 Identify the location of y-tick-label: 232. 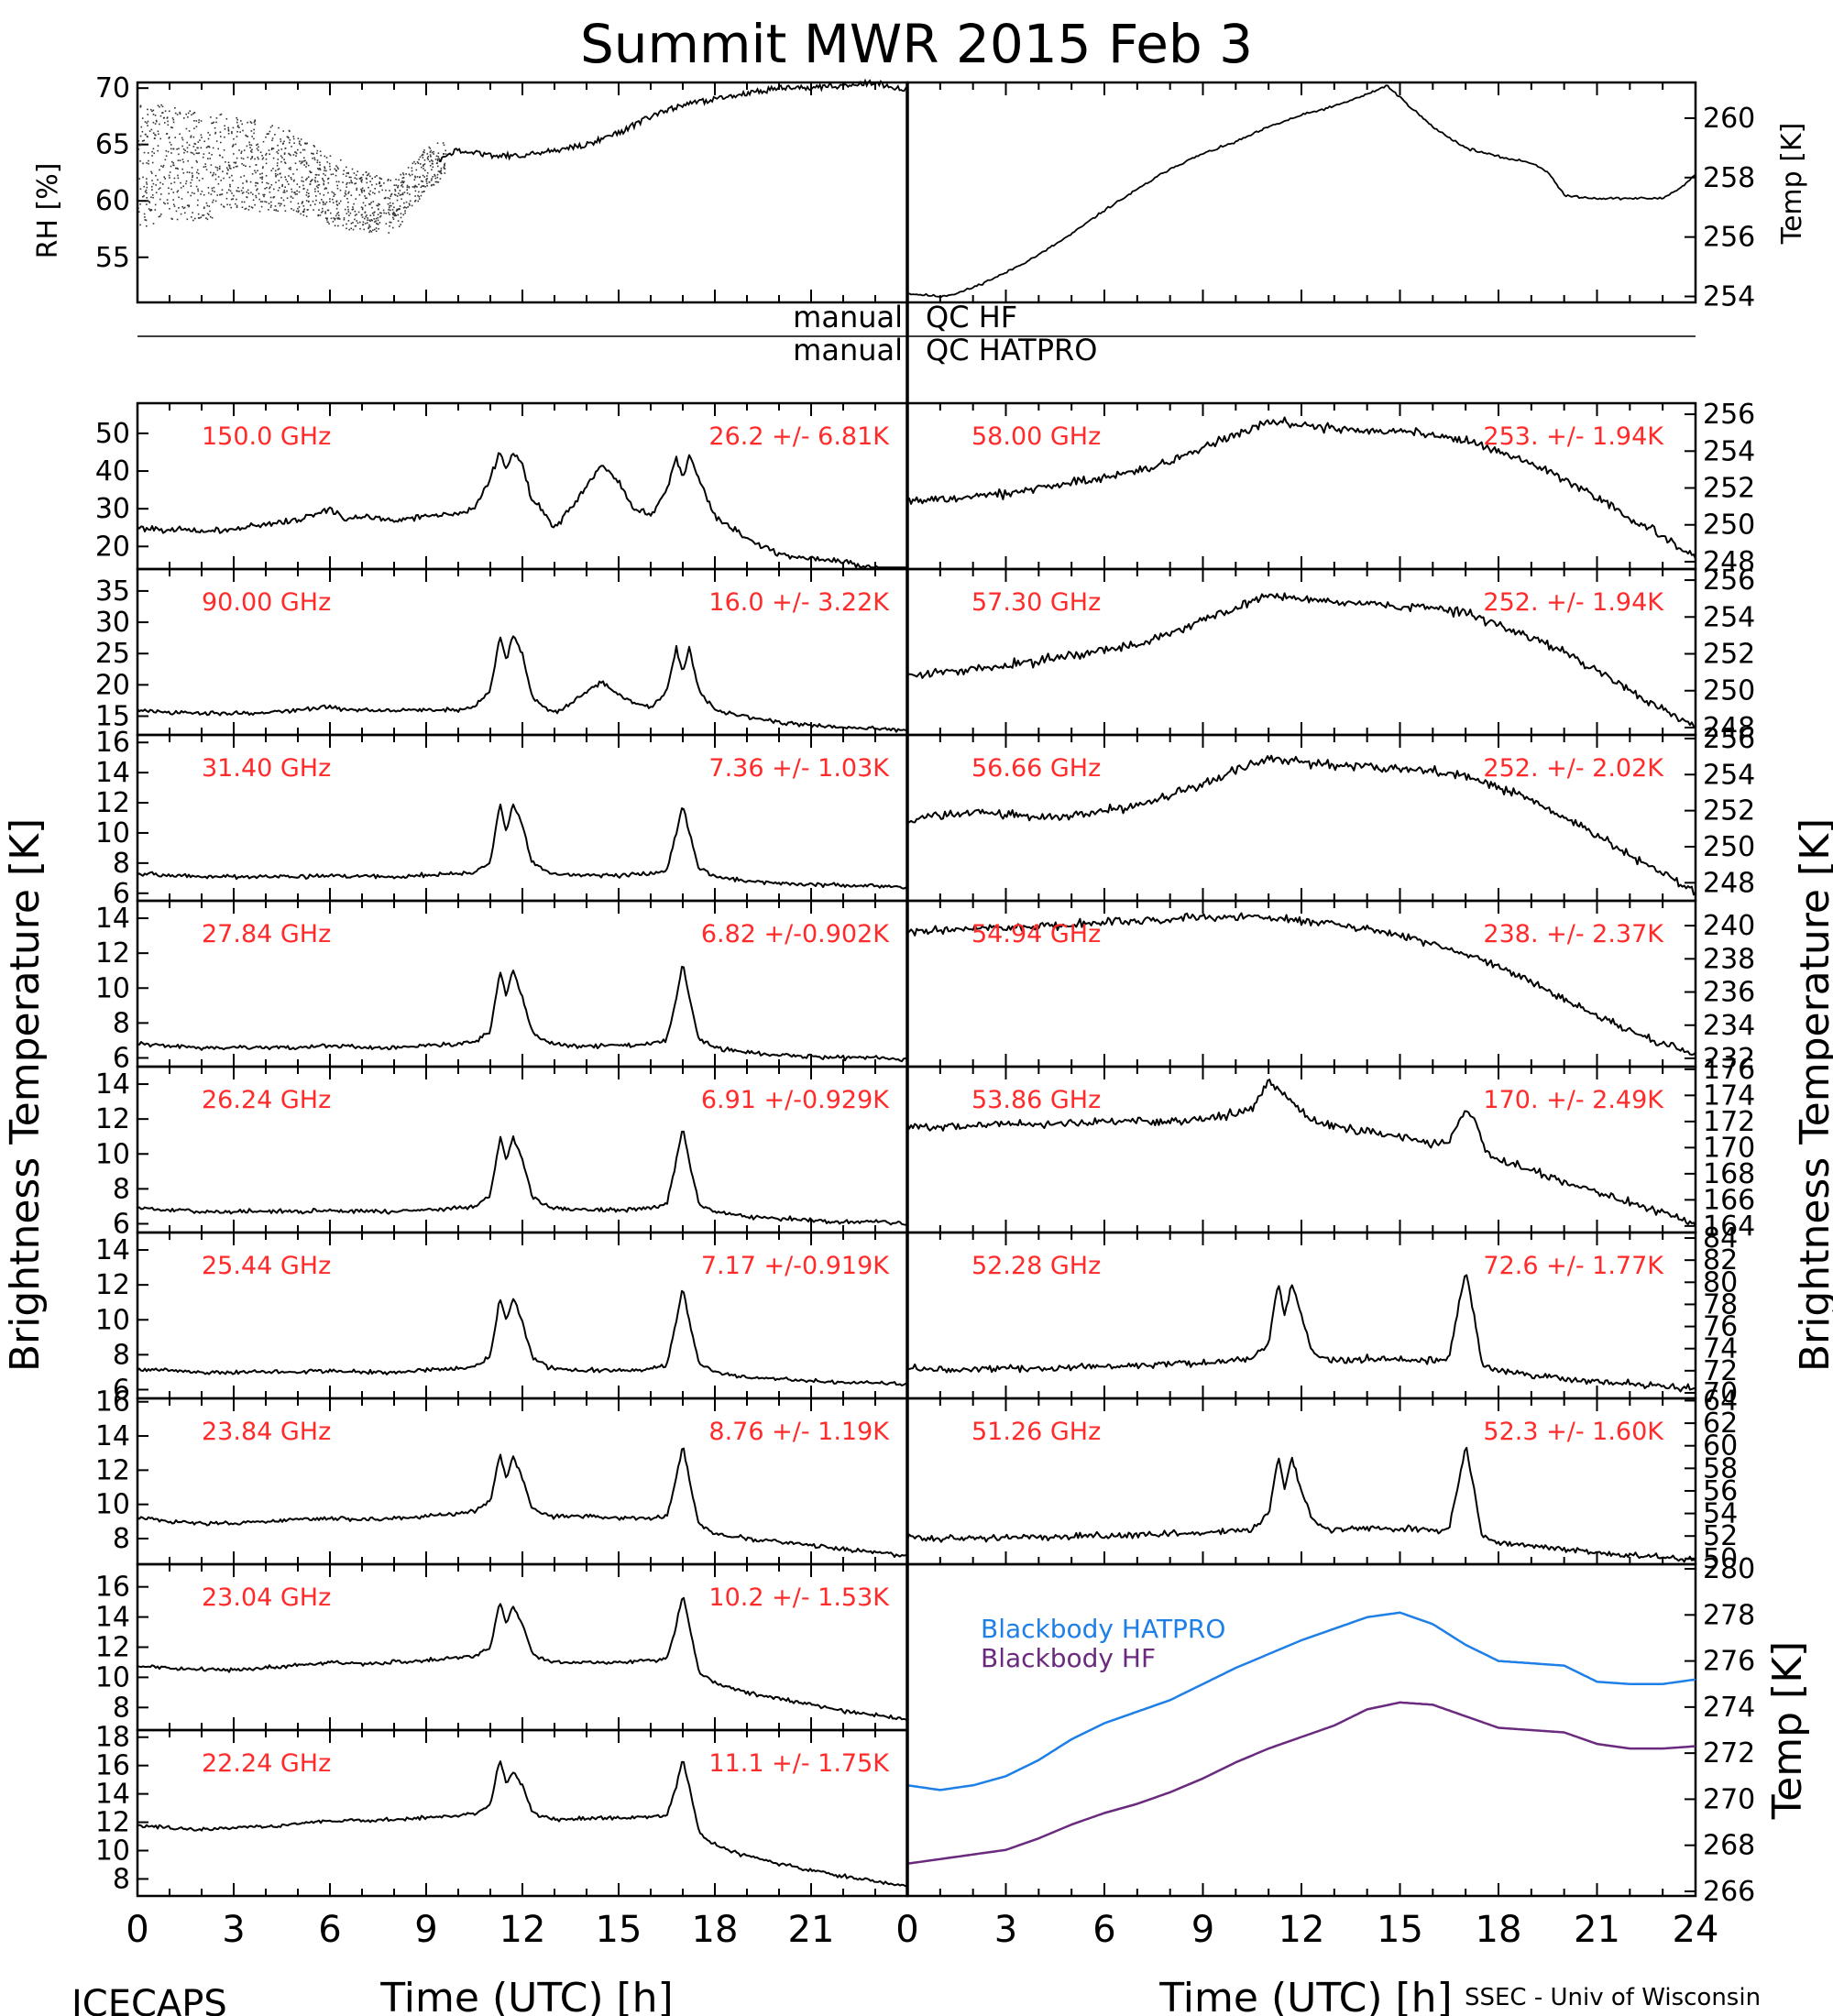
(1729, 1059).